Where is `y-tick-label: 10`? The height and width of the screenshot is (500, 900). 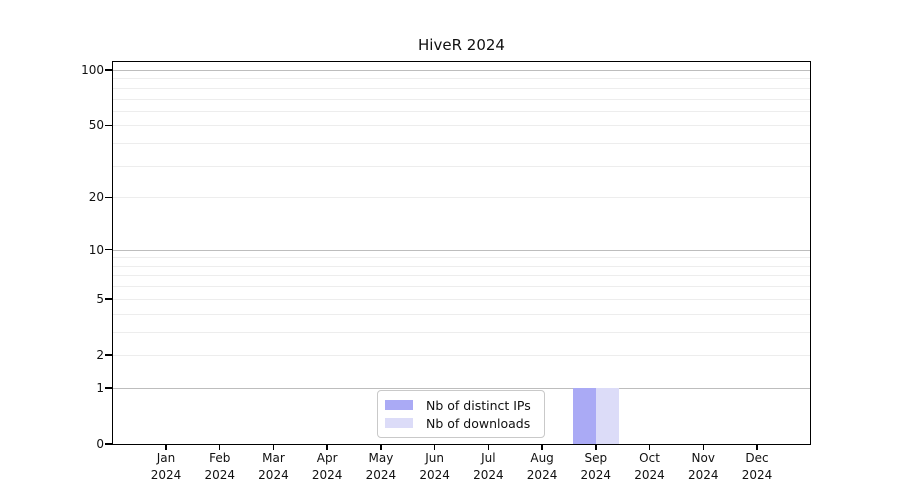
y-tick-label: 10 is located at coordinates (96, 249).